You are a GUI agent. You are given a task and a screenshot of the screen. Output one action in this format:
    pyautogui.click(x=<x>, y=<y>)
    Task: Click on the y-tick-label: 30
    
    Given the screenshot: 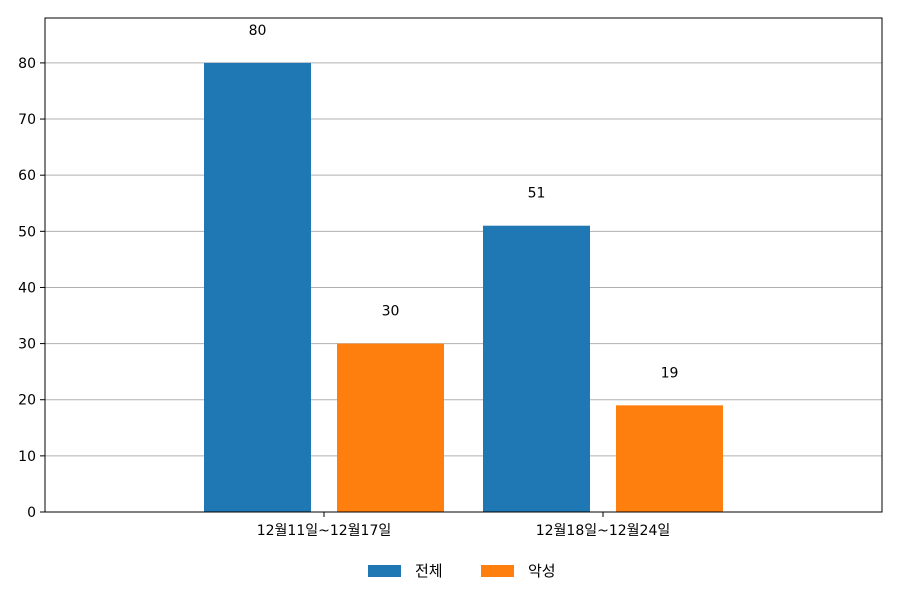 What is the action you would take?
    pyautogui.click(x=27, y=345)
    